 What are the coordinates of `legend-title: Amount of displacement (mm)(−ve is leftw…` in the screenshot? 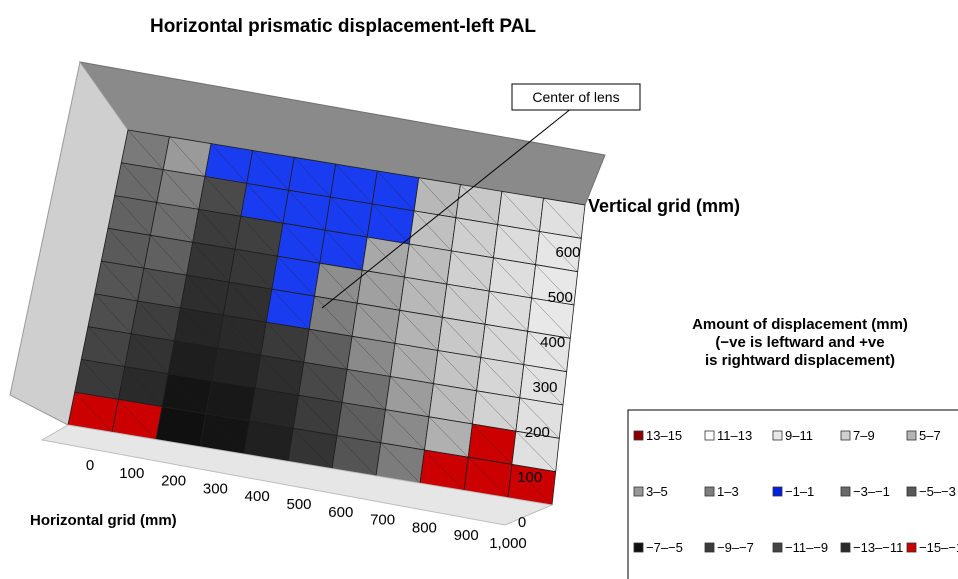 It's located at (800, 342).